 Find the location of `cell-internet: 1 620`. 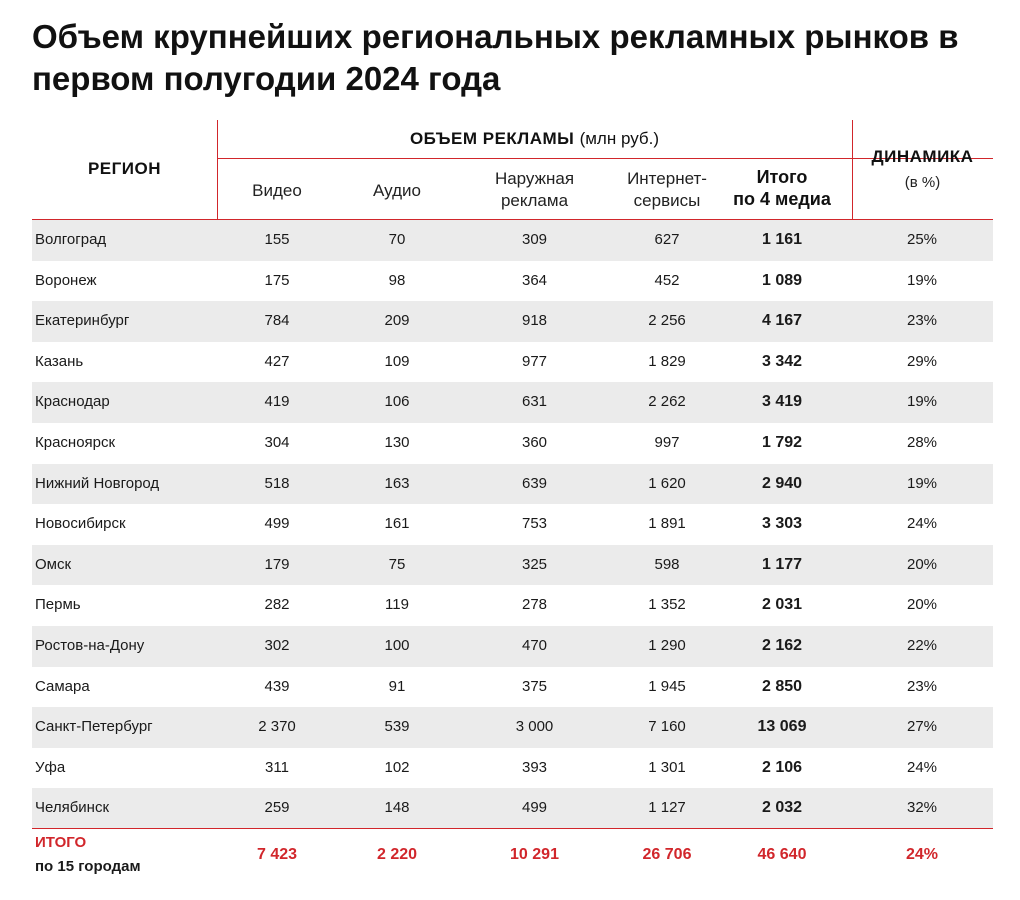

cell-internet: 1 620 is located at coordinates (667, 483).